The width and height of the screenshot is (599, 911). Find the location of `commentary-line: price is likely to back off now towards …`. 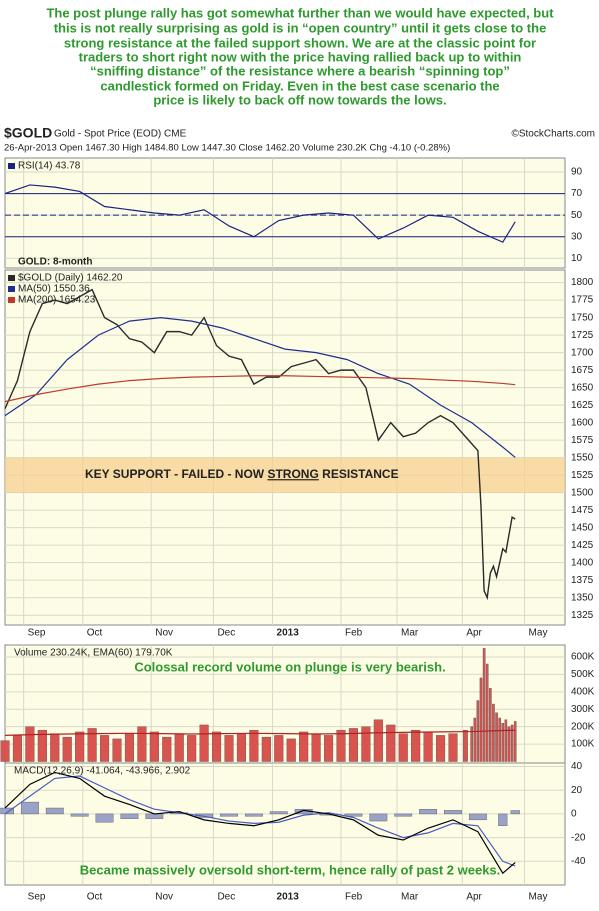

commentary-line: price is likely to back off now towards … is located at coordinates (299, 99).